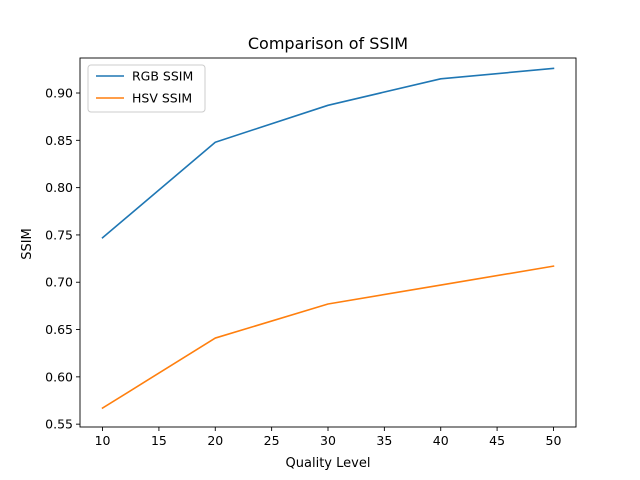 The image size is (640, 480). What do you see at coordinates (59, 187) in the screenshot?
I see `y-tick-label: 0.80` at bounding box center [59, 187].